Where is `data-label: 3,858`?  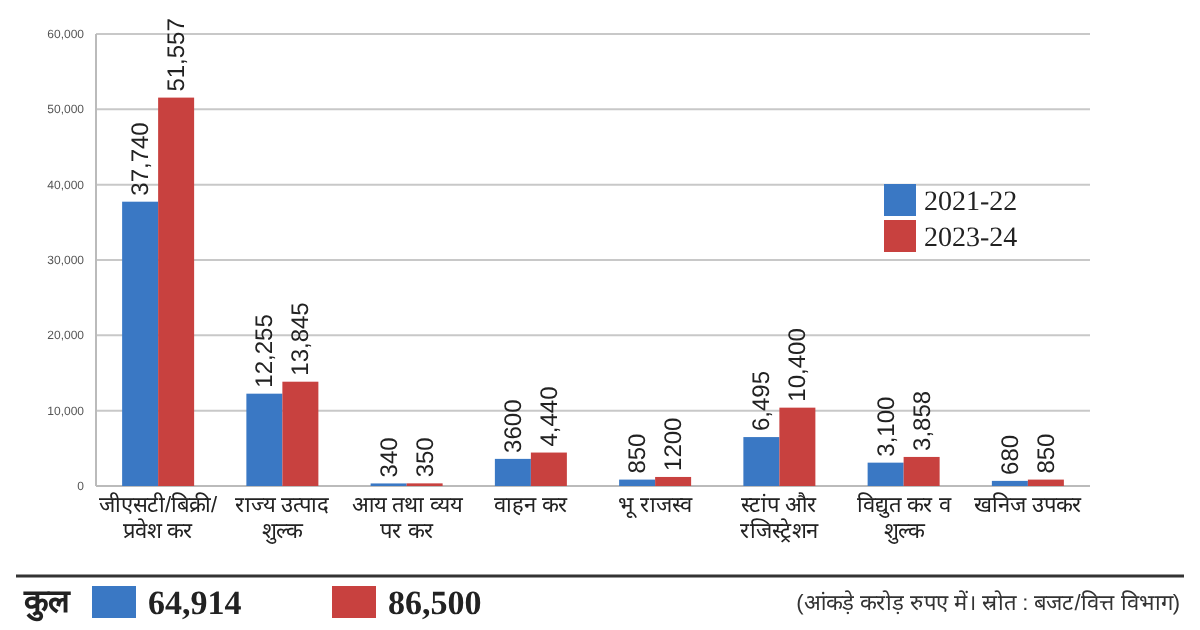 data-label: 3,858 is located at coordinates (921, 420).